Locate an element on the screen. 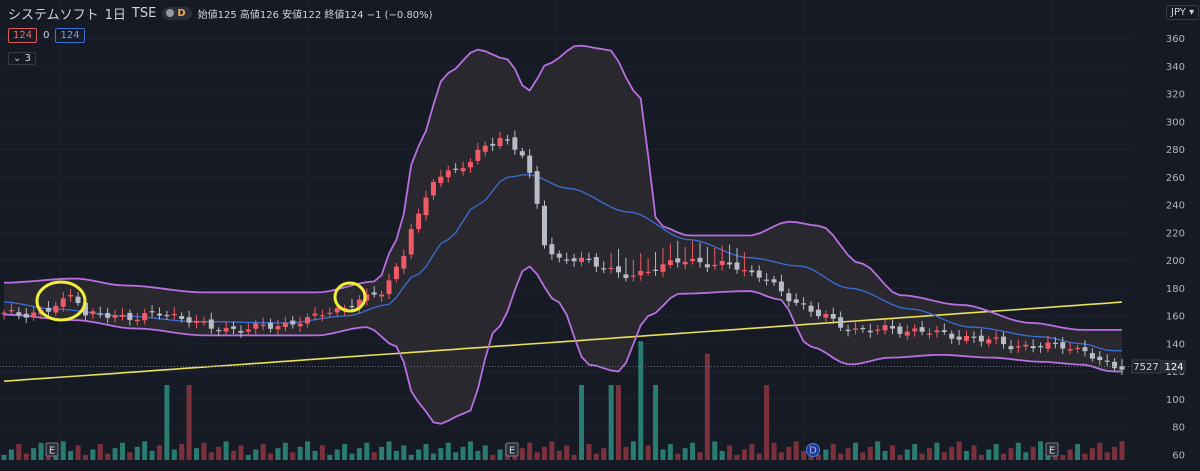 The width and height of the screenshot is (1200, 471). symbol-name: システムソフト is located at coordinates (53, 15).